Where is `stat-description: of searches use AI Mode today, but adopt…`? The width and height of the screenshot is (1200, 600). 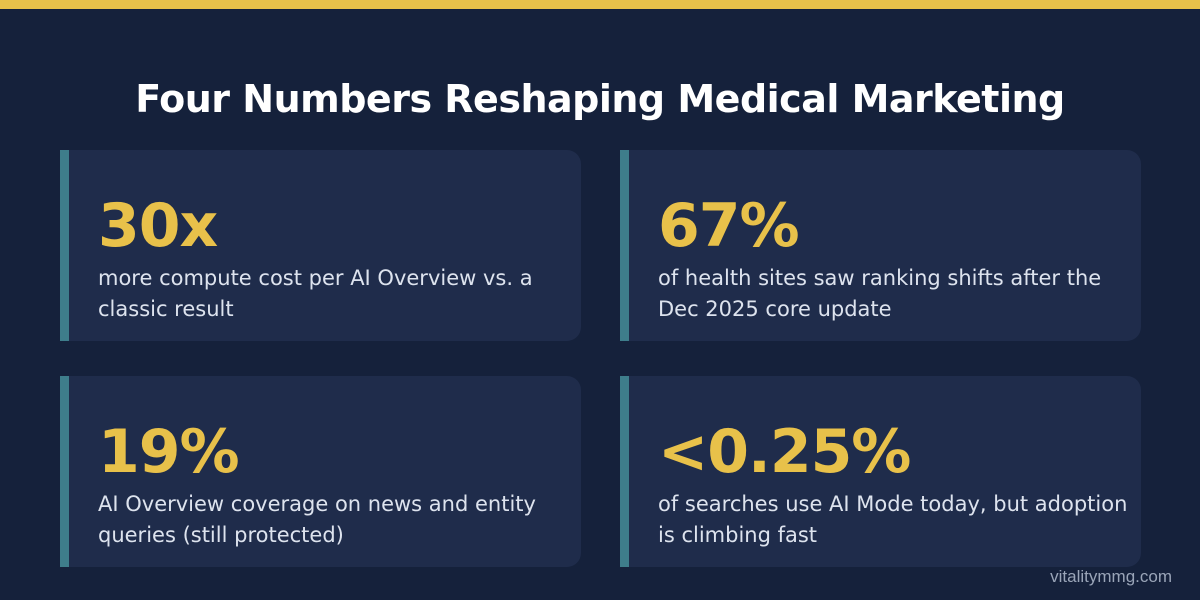
stat-description: of searches use AI Mode today, but adopt… is located at coordinates (893, 519).